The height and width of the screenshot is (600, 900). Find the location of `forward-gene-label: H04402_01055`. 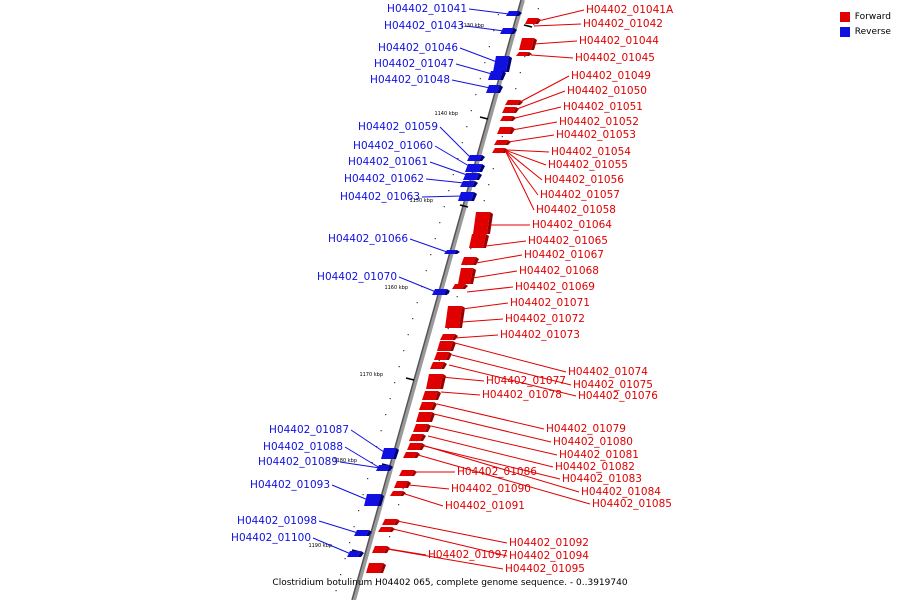

forward-gene-label: H04402_01055 is located at coordinates (588, 165).